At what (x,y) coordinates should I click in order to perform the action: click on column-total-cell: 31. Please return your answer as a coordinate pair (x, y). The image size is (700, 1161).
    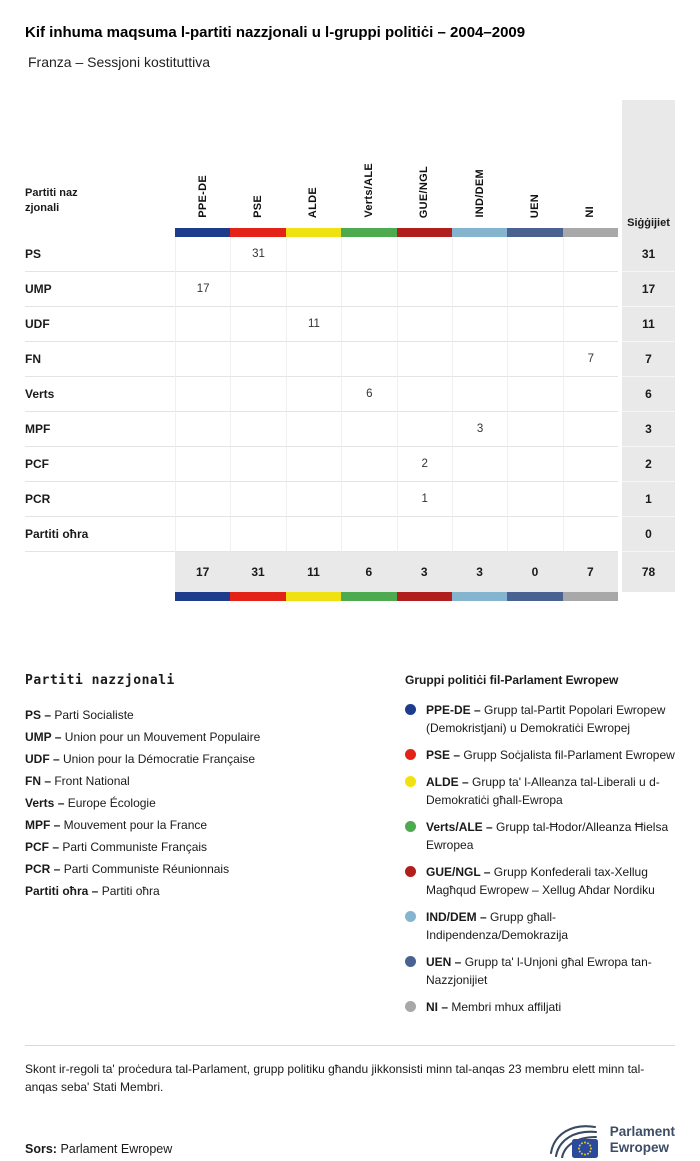
    Looking at the image, I should click on (258, 572).